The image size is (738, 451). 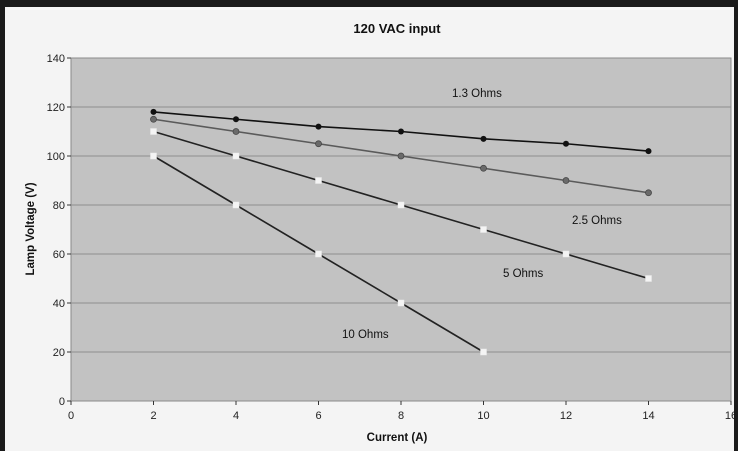 What do you see at coordinates (318, 416) in the screenshot?
I see `x-tick-label: 6` at bounding box center [318, 416].